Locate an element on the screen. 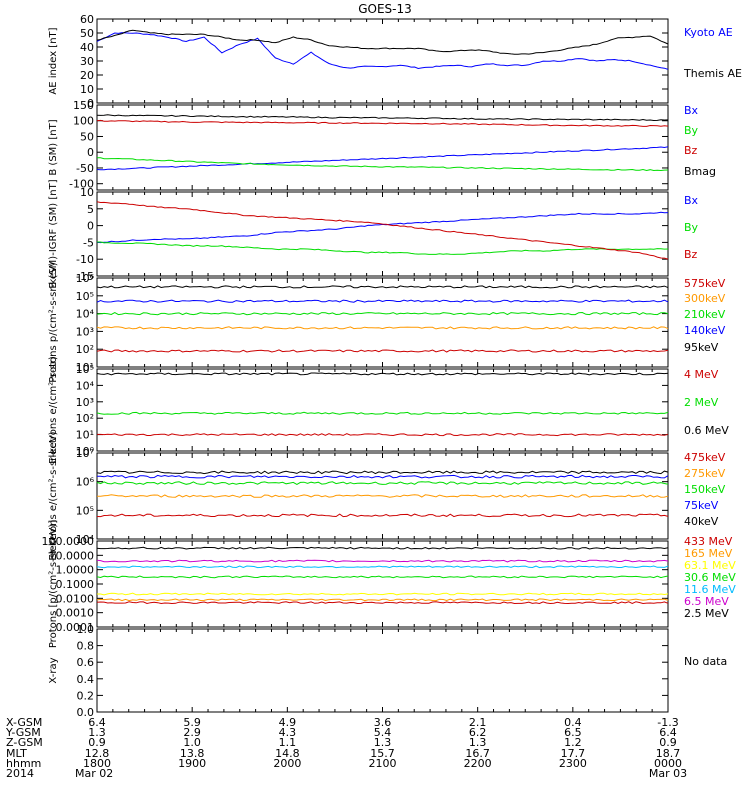 The width and height of the screenshot is (750, 800). y-tick-label: 20 is located at coordinates (87, 75).